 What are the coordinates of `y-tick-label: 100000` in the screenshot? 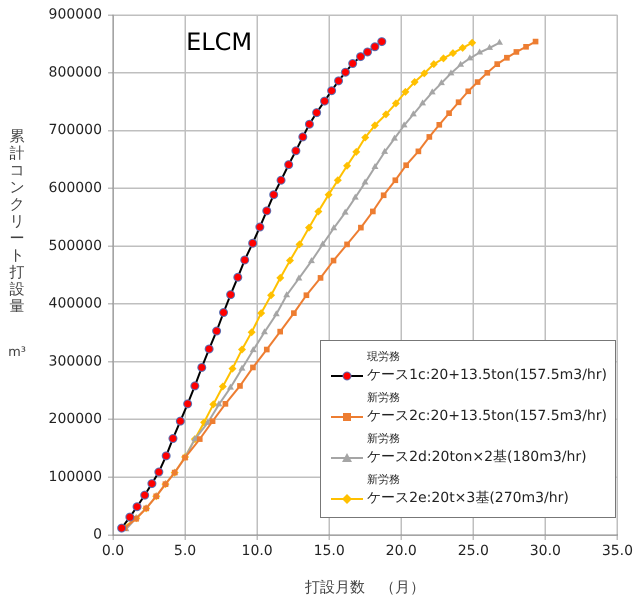 It's located at (75, 476).